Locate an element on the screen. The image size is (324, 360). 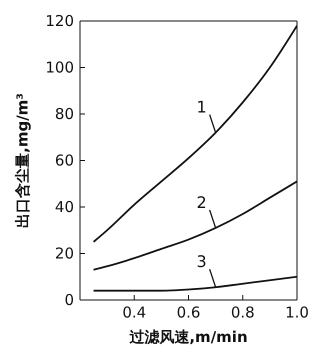
x-tick-label: 0.6 is located at coordinates (188, 313).